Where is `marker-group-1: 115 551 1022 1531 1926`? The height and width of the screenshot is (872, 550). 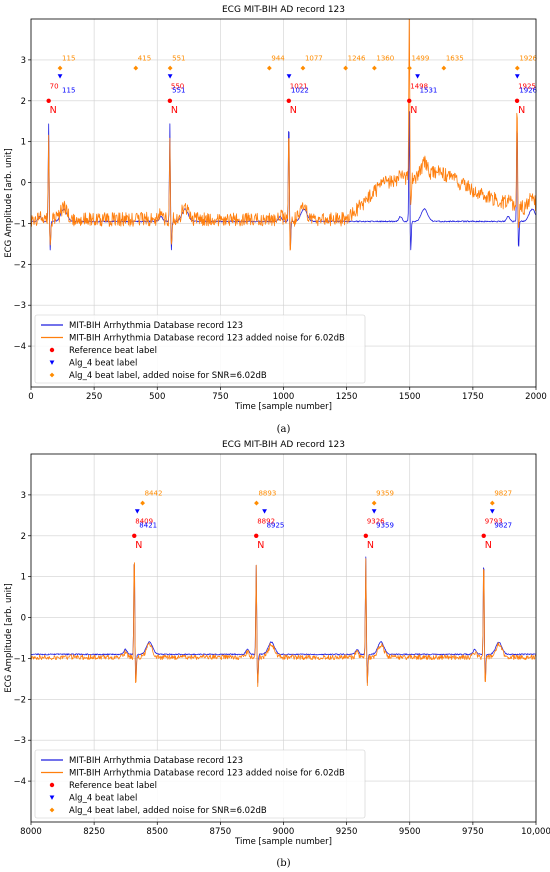
marker-group-1: 115 551 1022 1531 1926 is located at coordinates (297, 84).